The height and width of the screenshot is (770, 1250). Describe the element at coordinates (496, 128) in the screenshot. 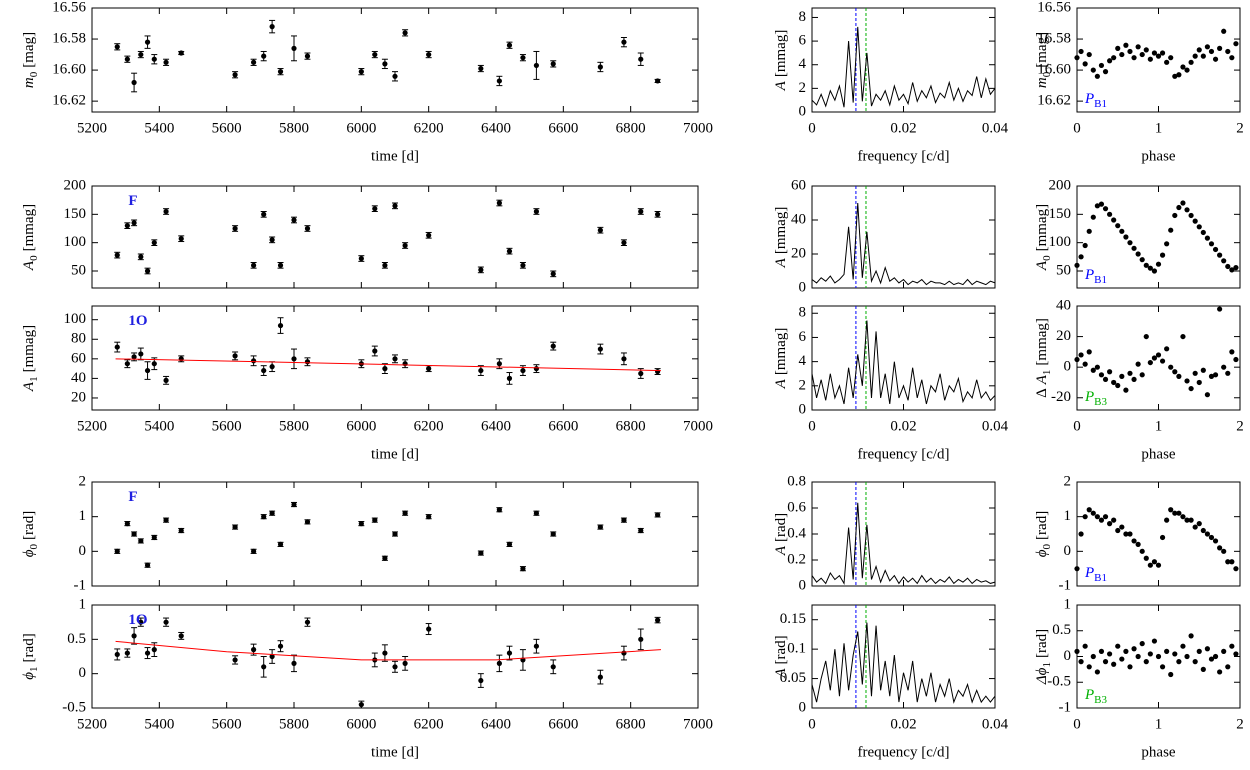

I see `x-tick-label: 6400` at that location.